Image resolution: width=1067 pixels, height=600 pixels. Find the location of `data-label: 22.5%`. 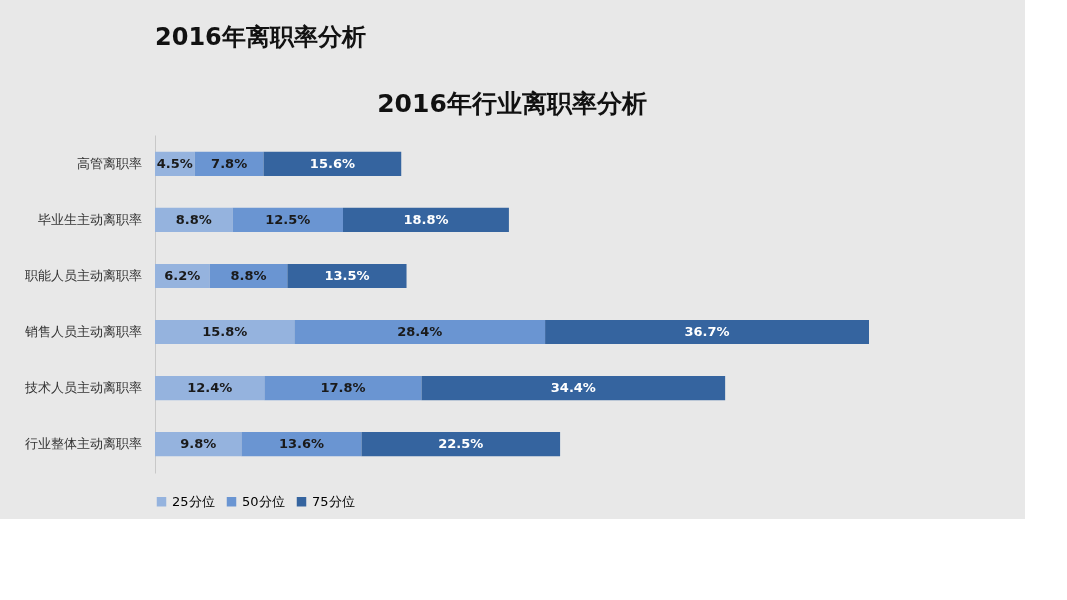

data-label: 22.5% is located at coordinates (461, 444).